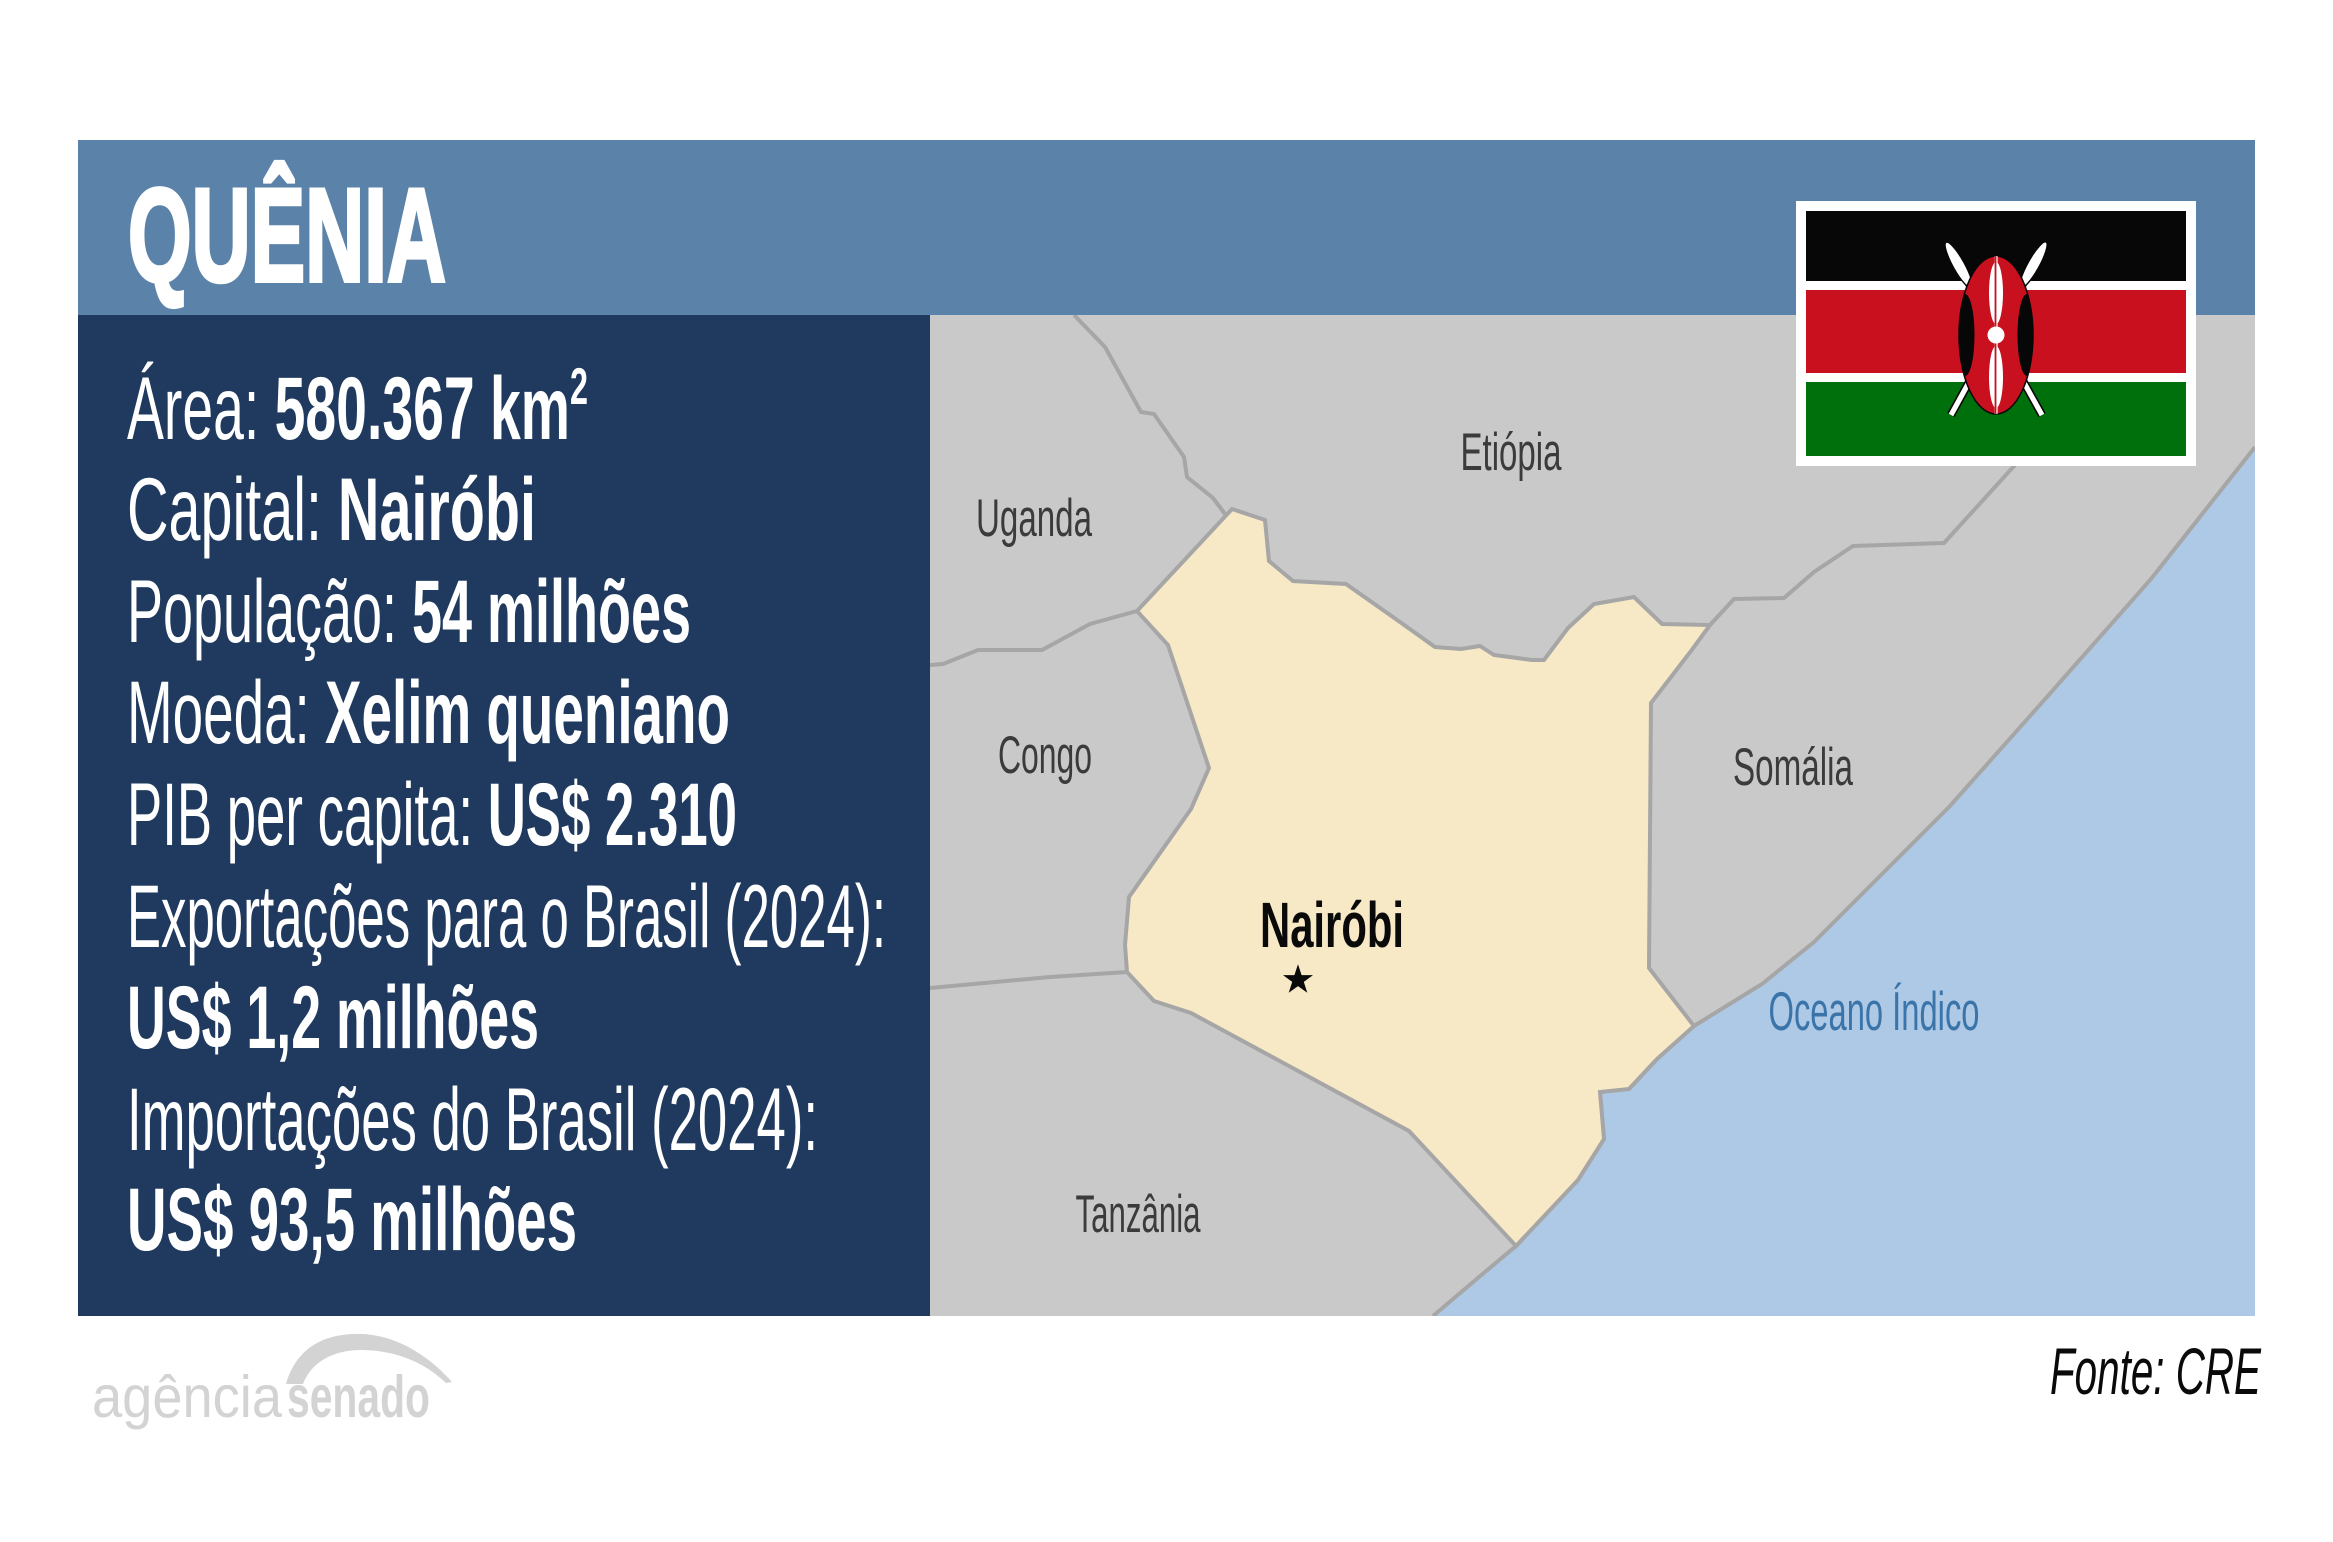  What do you see at coordinates (331, 509) in the screenshot?
I see `svg-text: Capital: Nairóbi` at bounding box center [331, 509].